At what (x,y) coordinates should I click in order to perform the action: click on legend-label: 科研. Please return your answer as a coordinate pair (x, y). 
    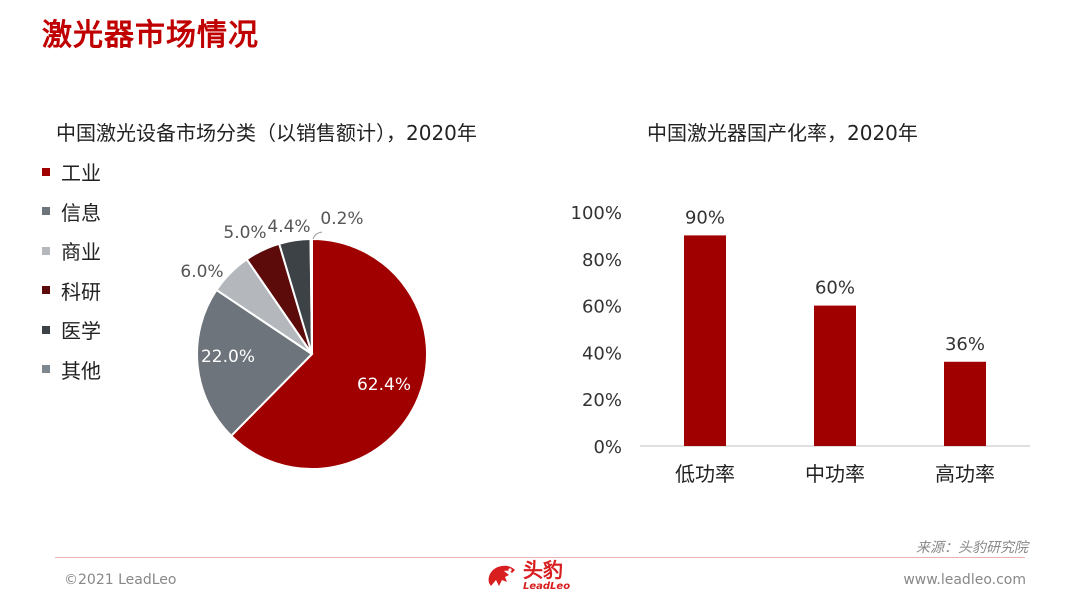
    Looking at the image, I should click on (81, 291).